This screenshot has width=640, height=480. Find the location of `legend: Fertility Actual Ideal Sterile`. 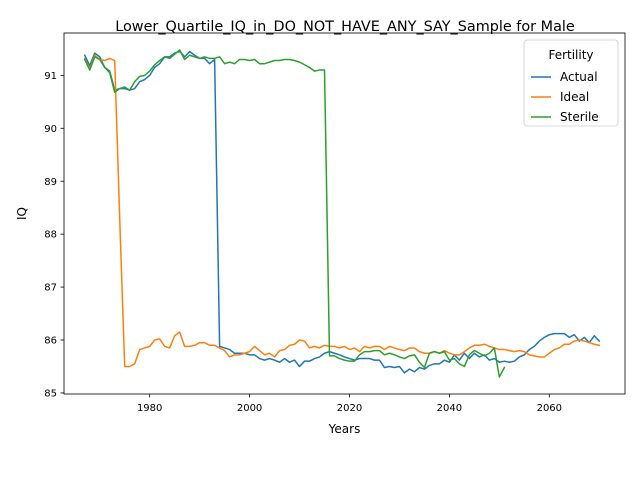

legend: Fertility Actual Ideal Sterile is located at coordinates (571, 83).